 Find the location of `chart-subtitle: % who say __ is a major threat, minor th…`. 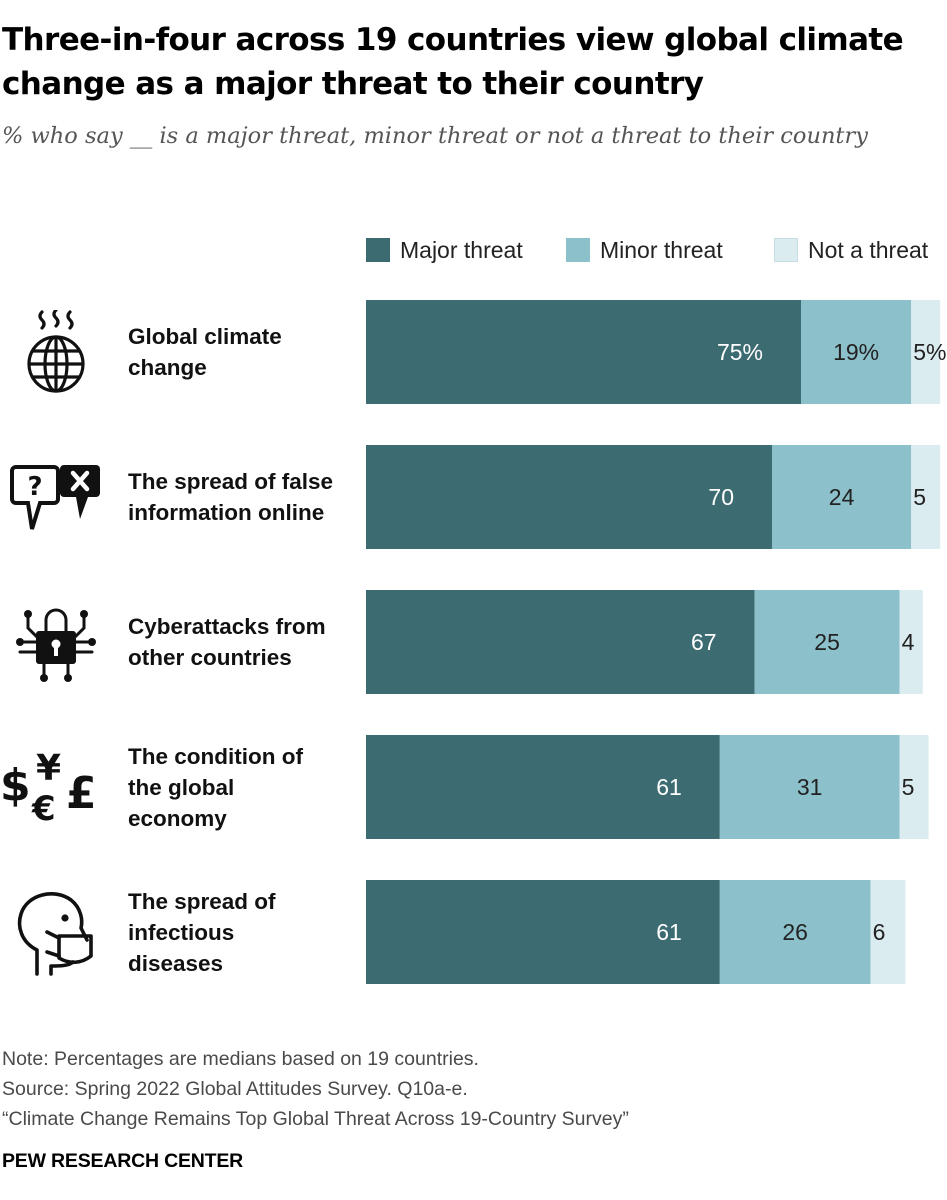

chart-subtitle: % who say __ is a major threat, minor th… is located at coordinates (435, 136).